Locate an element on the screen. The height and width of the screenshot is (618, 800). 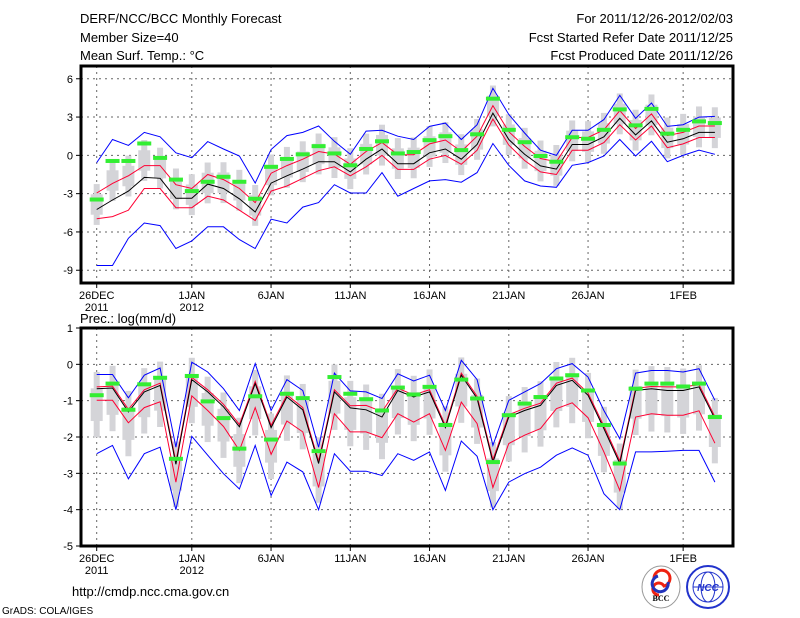
x-tick-label: 16JAN is located at coordinates (429, 296).